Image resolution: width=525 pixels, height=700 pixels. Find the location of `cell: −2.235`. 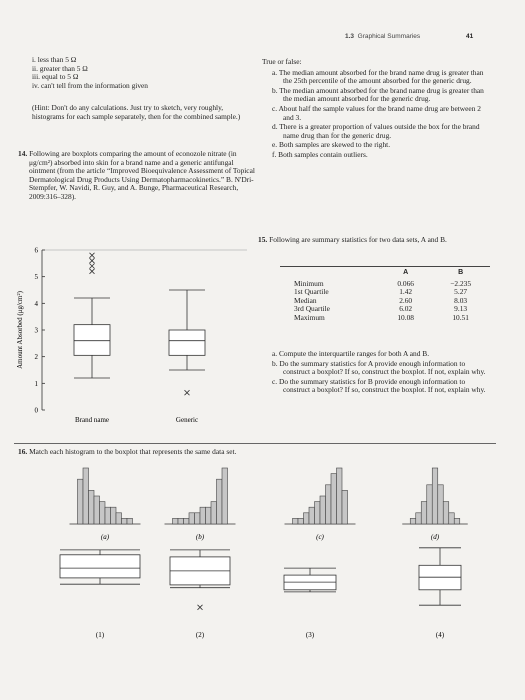

cell: −2.235 is located at coordinates (461, 283).